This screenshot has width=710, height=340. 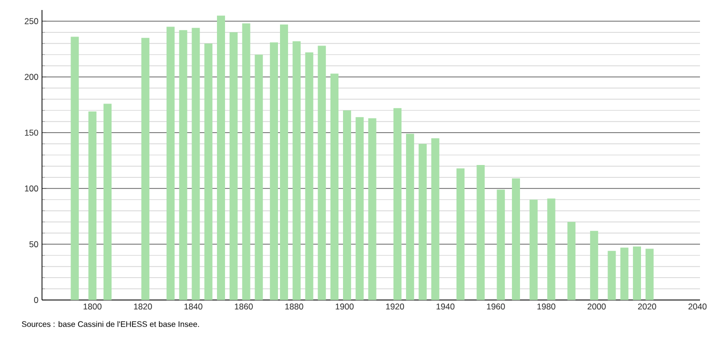 What do you see at coordinates (597, 307) in the screenshot?
I see `x-tick-label: 2000` at bounding box center [597, 307].